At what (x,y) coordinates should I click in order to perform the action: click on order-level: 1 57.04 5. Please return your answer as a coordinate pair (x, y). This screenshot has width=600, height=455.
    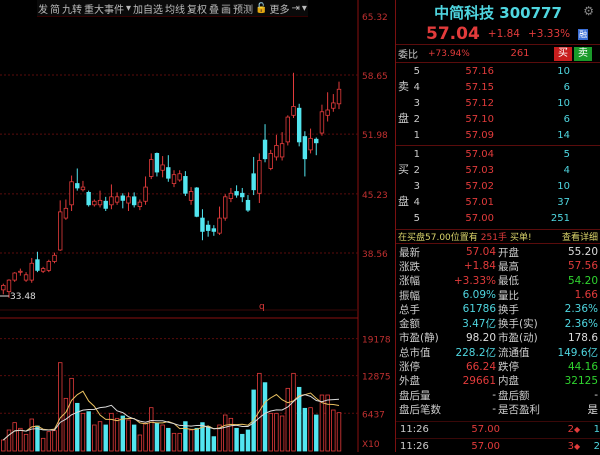
    Looking at the image, I should click on (498, 154).